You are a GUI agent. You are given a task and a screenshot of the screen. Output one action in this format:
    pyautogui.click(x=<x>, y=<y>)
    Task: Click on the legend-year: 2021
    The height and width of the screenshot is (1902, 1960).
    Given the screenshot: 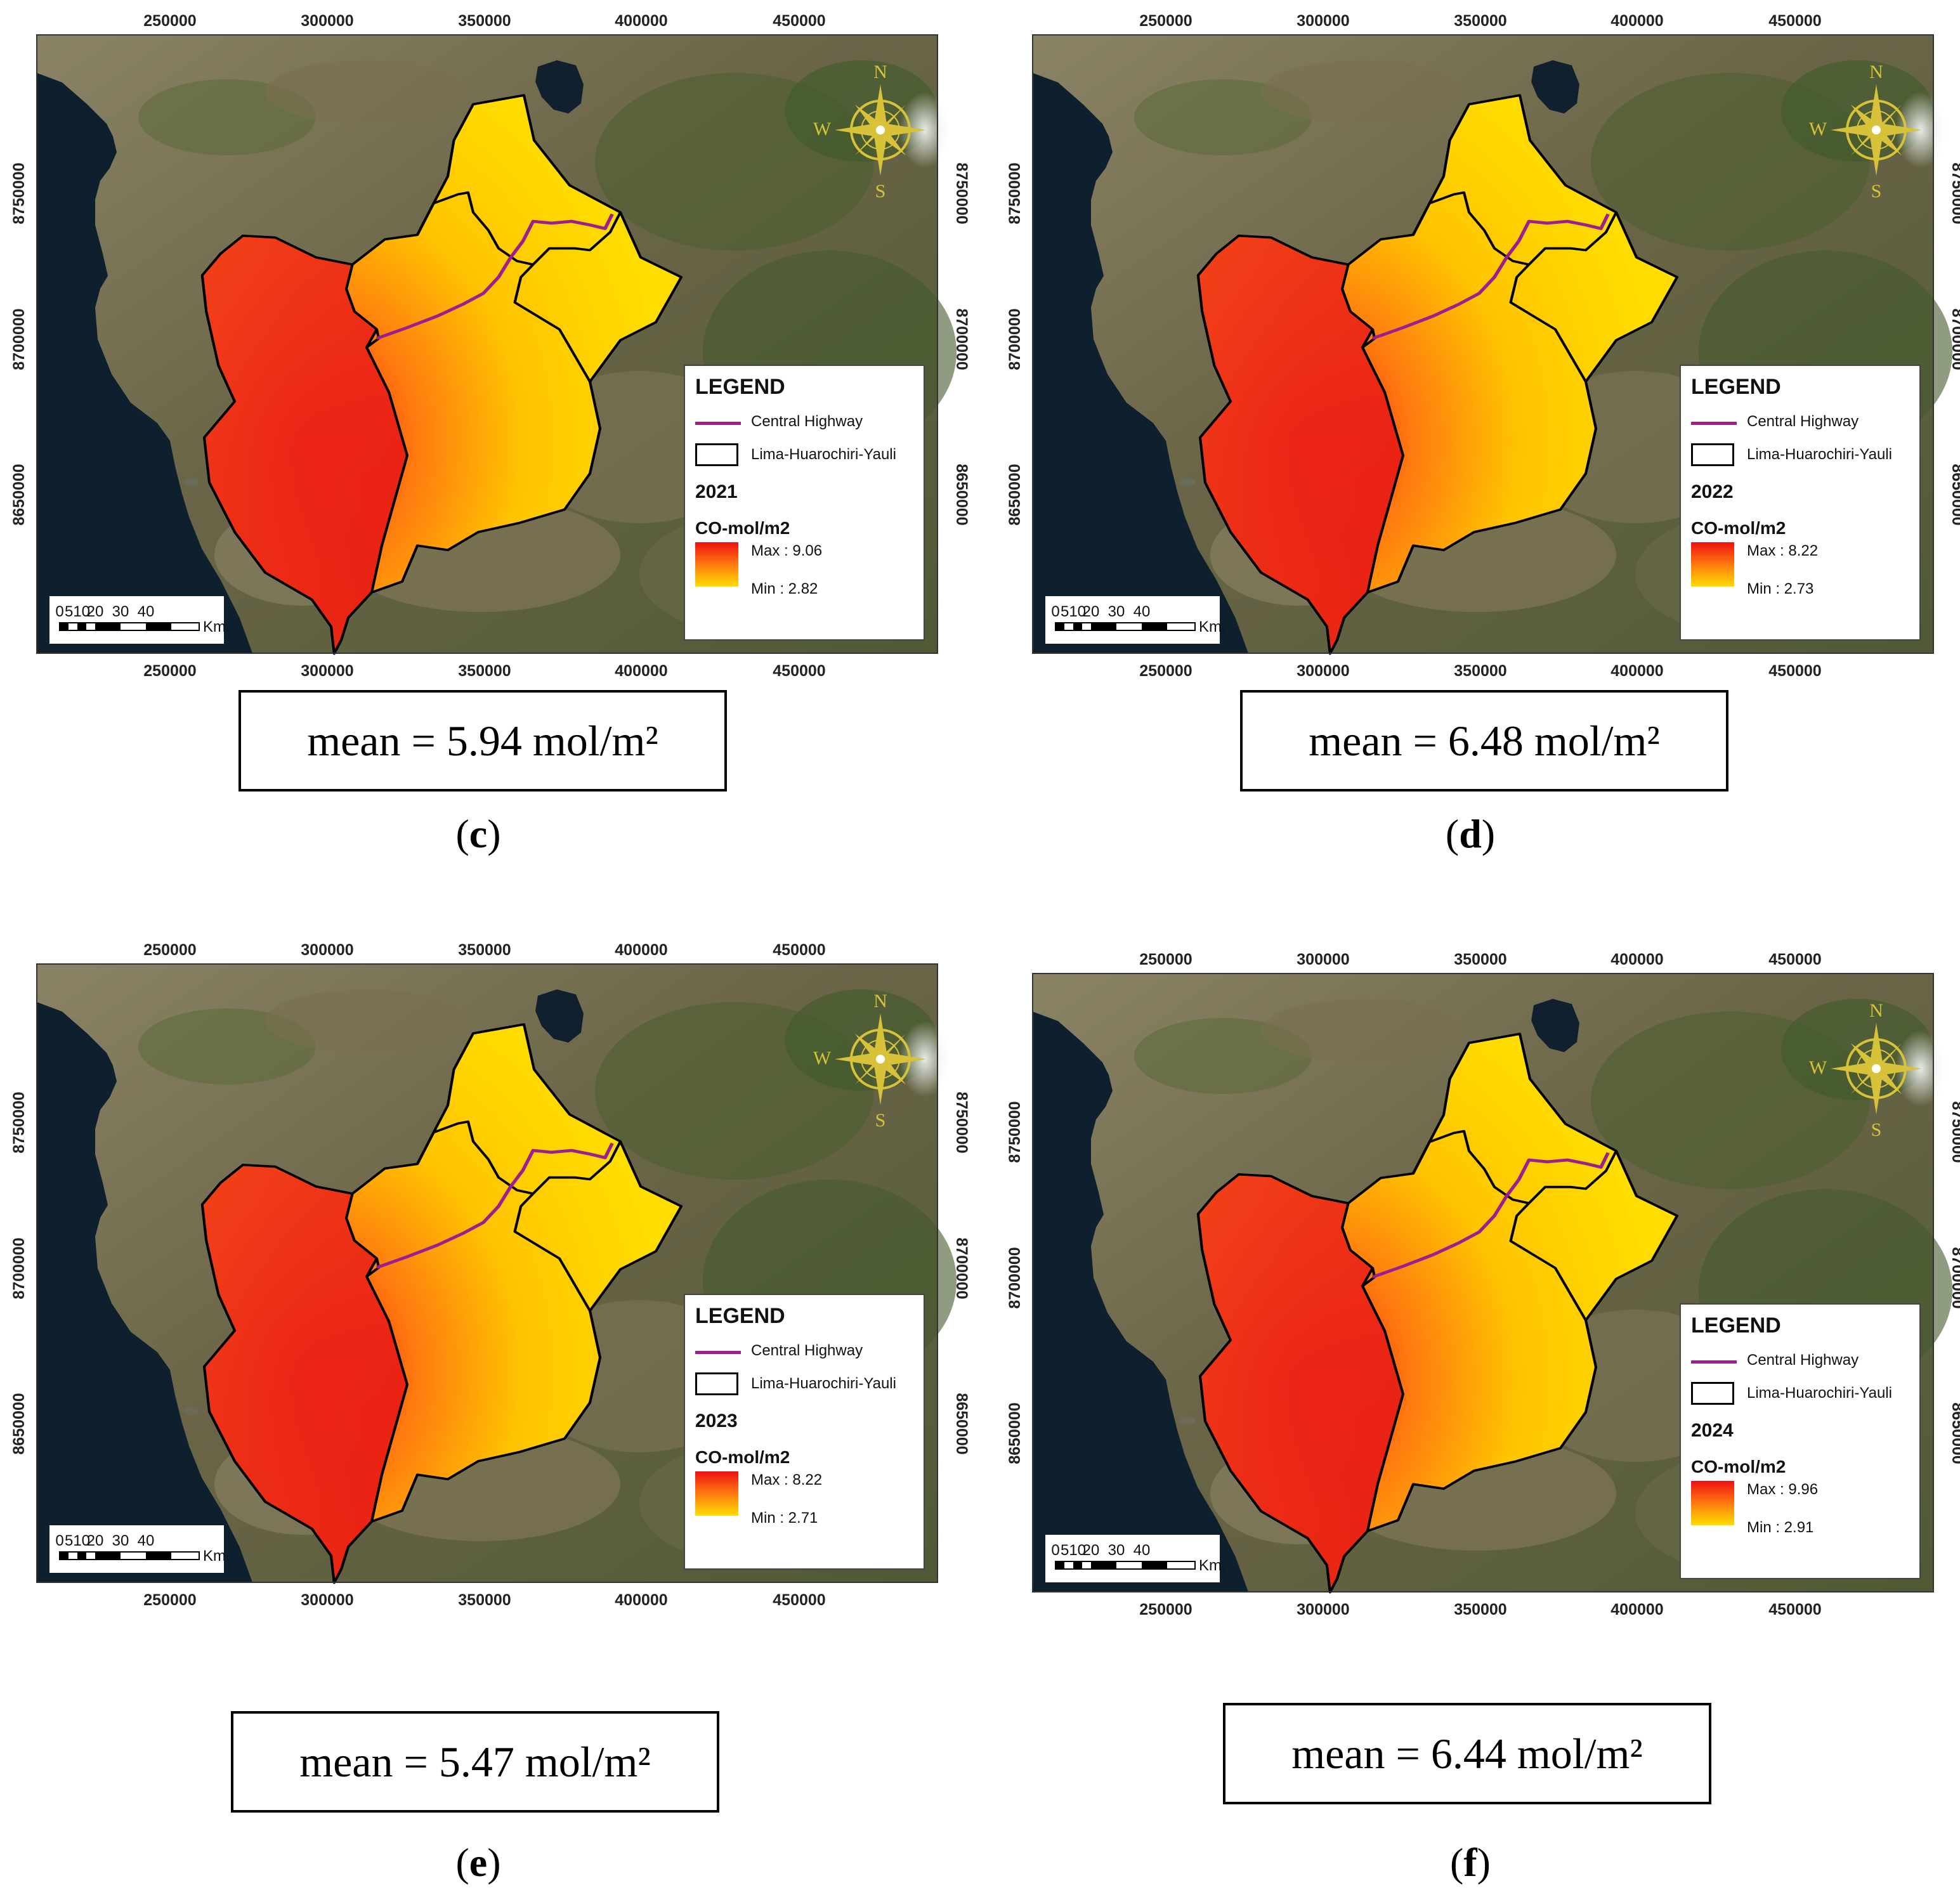 What is the action you would take?
    pyautogui.click(x=716, y=491)
    